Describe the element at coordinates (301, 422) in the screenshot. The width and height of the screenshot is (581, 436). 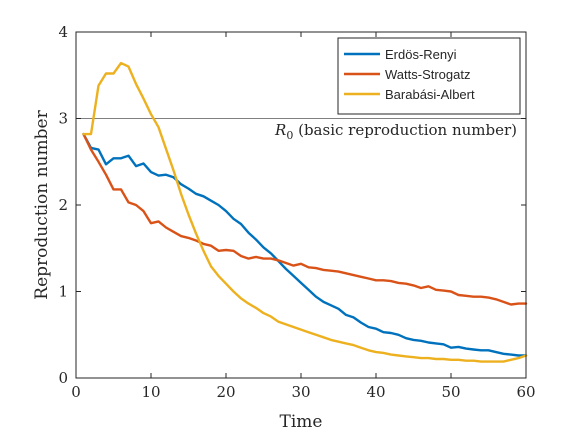
I see `x-axis-title: Time` at that location.